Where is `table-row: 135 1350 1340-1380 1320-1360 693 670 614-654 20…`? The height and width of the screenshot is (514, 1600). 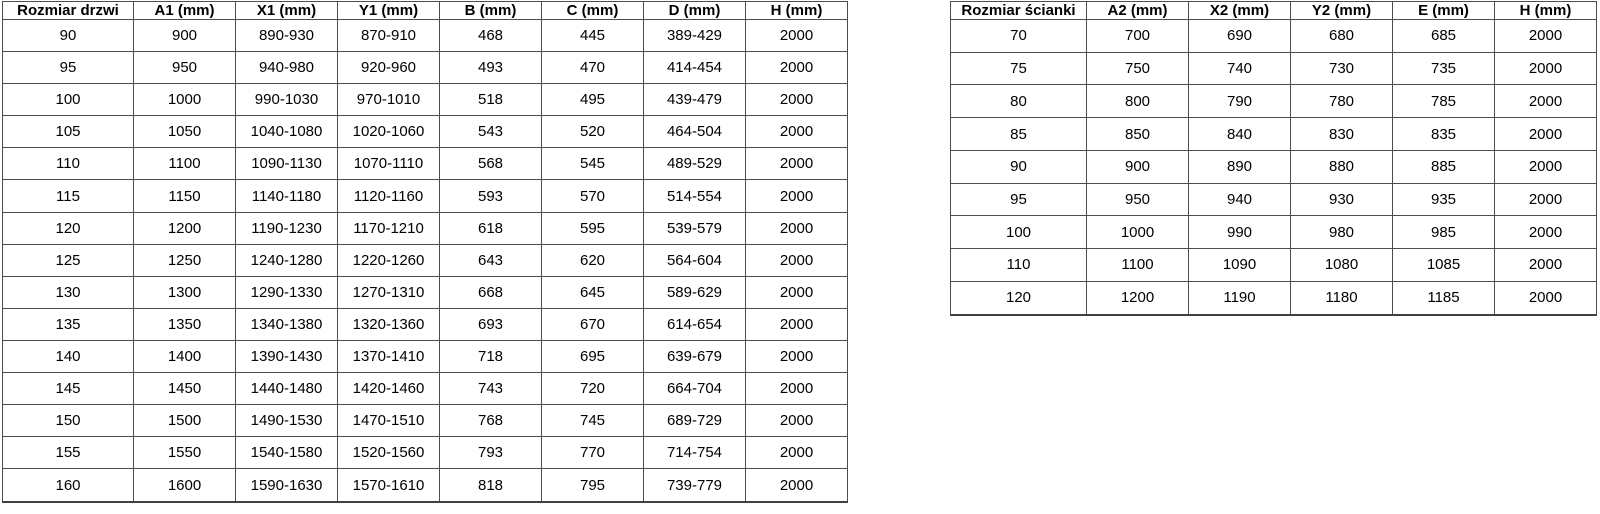 table-row: 135 1350 1340-1380 1320-1360 693 670 614-654 20… is located at coordinates (425, 324).